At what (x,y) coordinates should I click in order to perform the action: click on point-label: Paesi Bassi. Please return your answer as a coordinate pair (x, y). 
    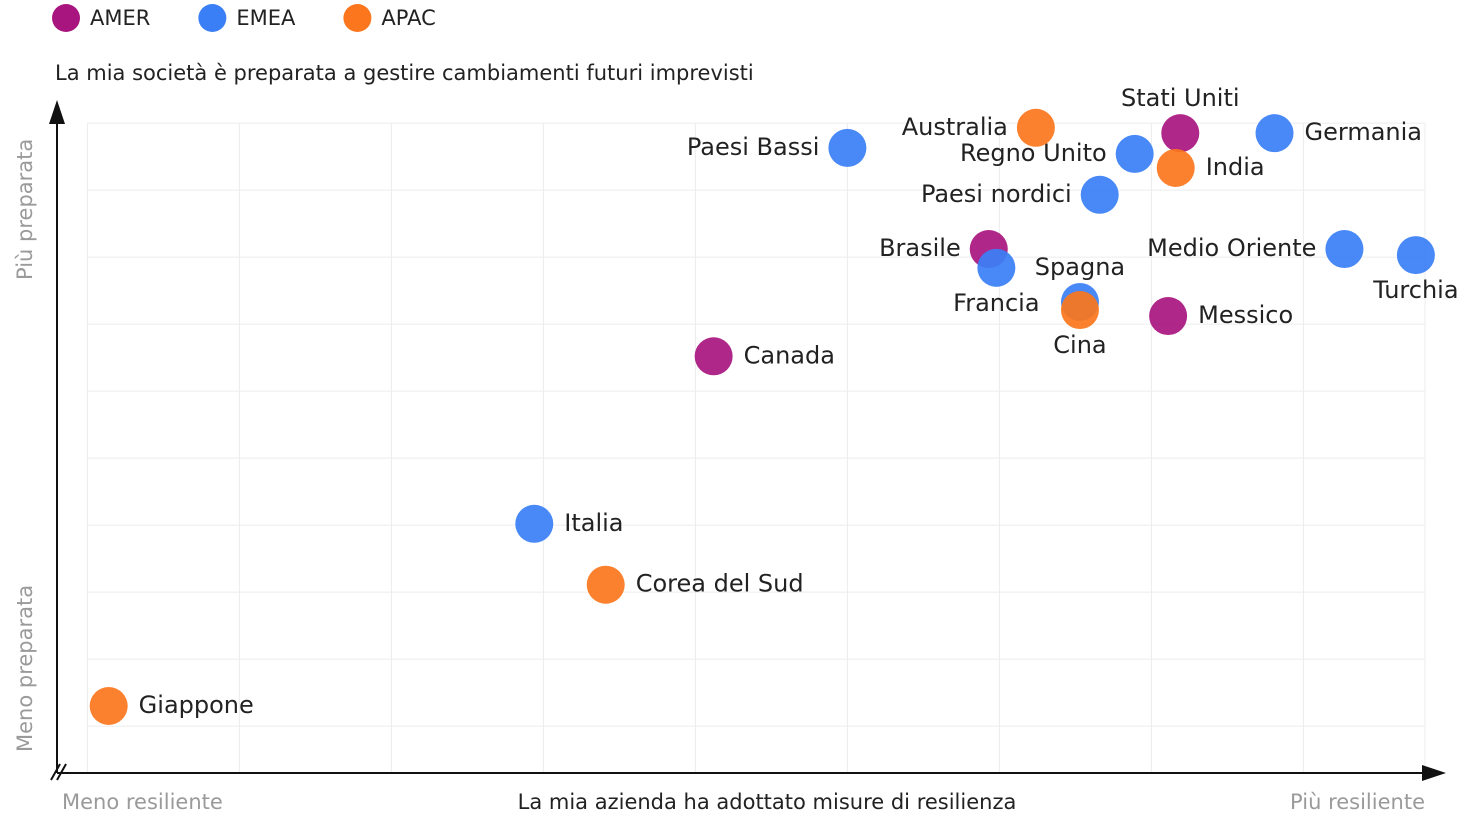
    Looking at the image, I should click on (753, 147).